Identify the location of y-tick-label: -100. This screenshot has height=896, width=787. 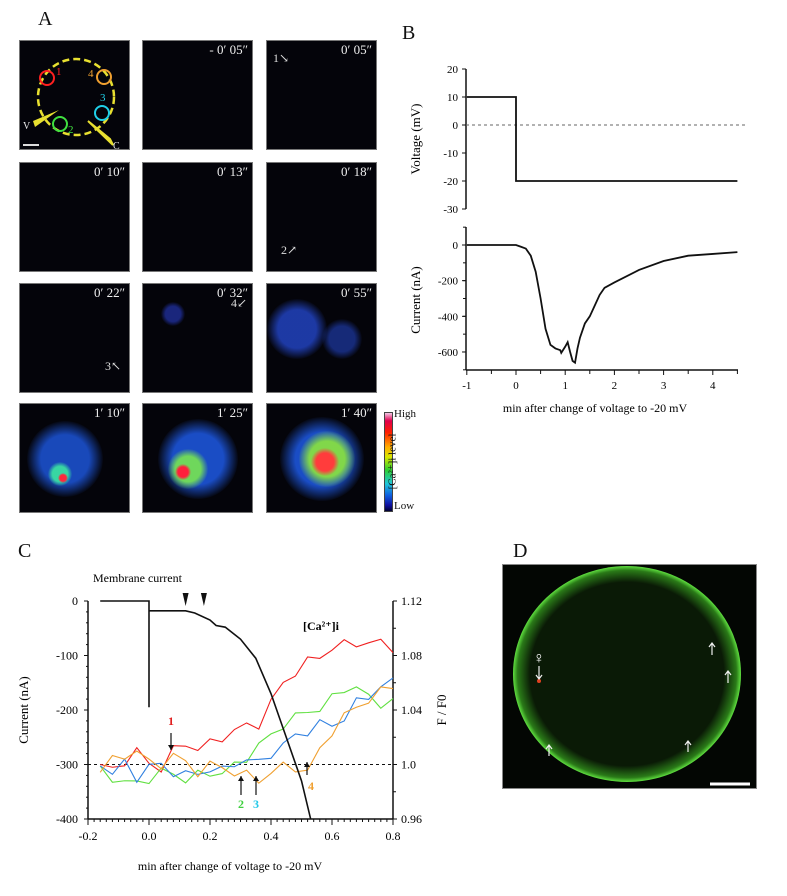
(67, 656).